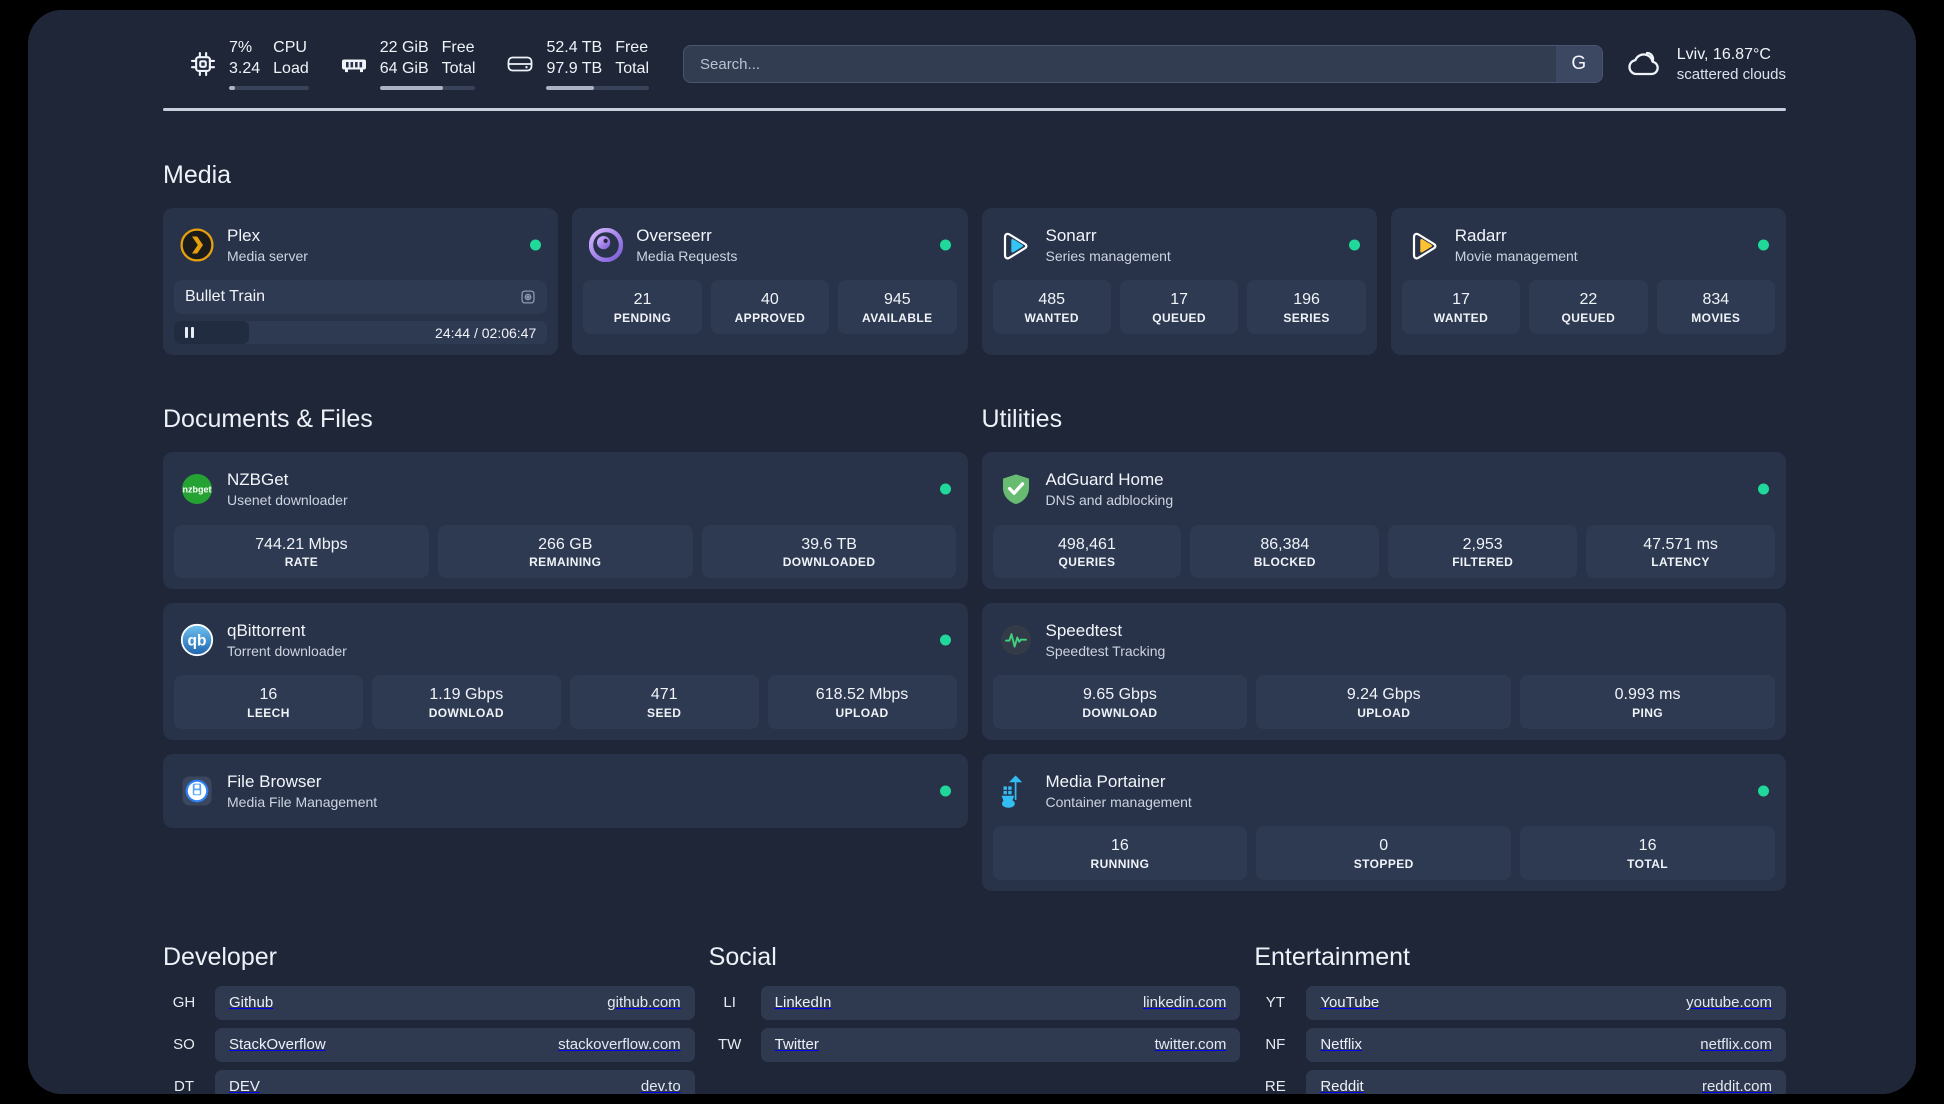  Describe the element at coordinates (644, 1003) in the screenshot. I see `bookmark-url: github.com` at that location.